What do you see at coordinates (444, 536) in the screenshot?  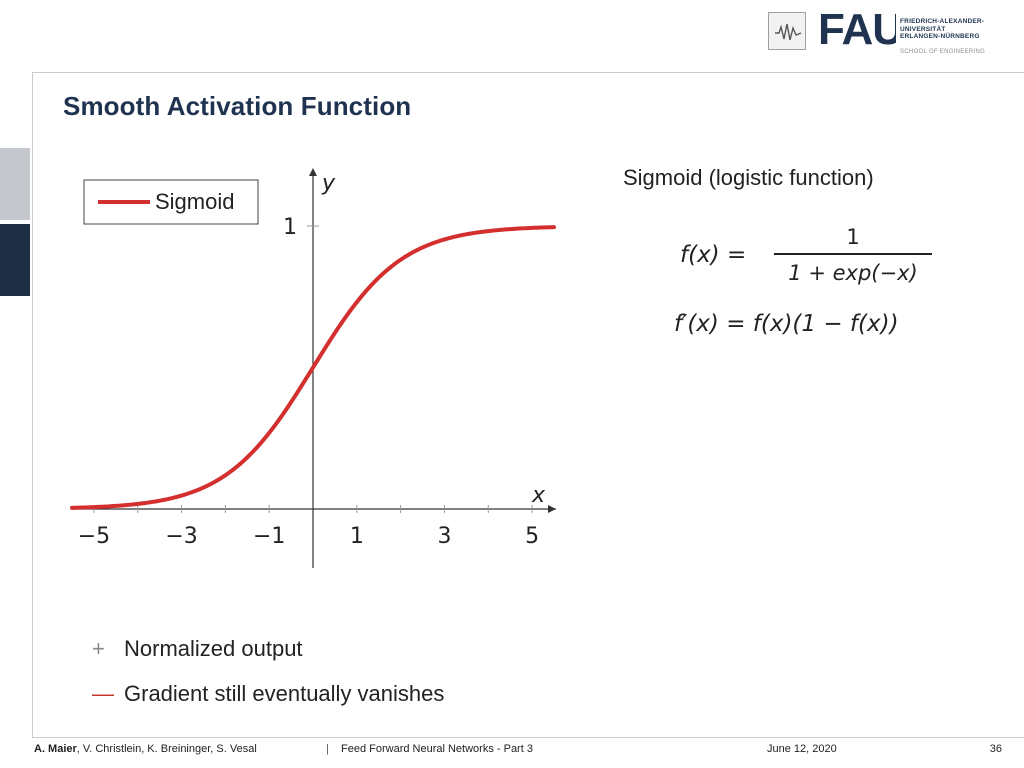 I see `x-tick-label: 3` at bounding box center [444, 536].